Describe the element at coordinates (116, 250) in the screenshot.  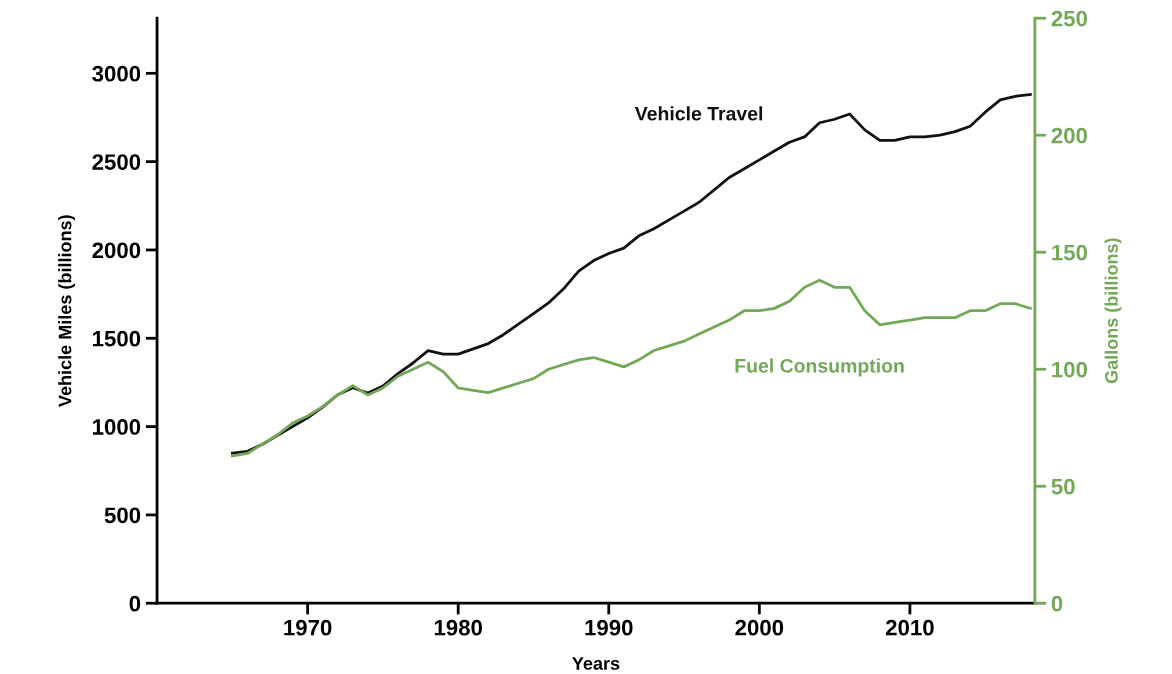
I see `y-tick-label: 2000` at that location.